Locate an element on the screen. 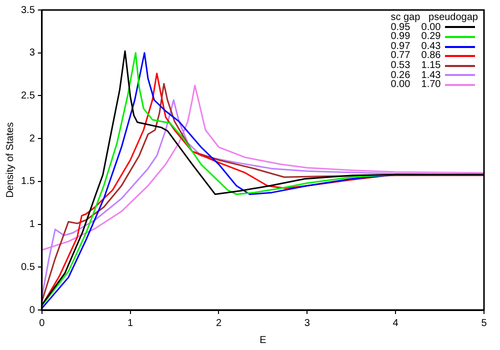 This screenshot has width=500, height=350. legend-label: 0.53 1.15 is located at coordinates (415, 65).